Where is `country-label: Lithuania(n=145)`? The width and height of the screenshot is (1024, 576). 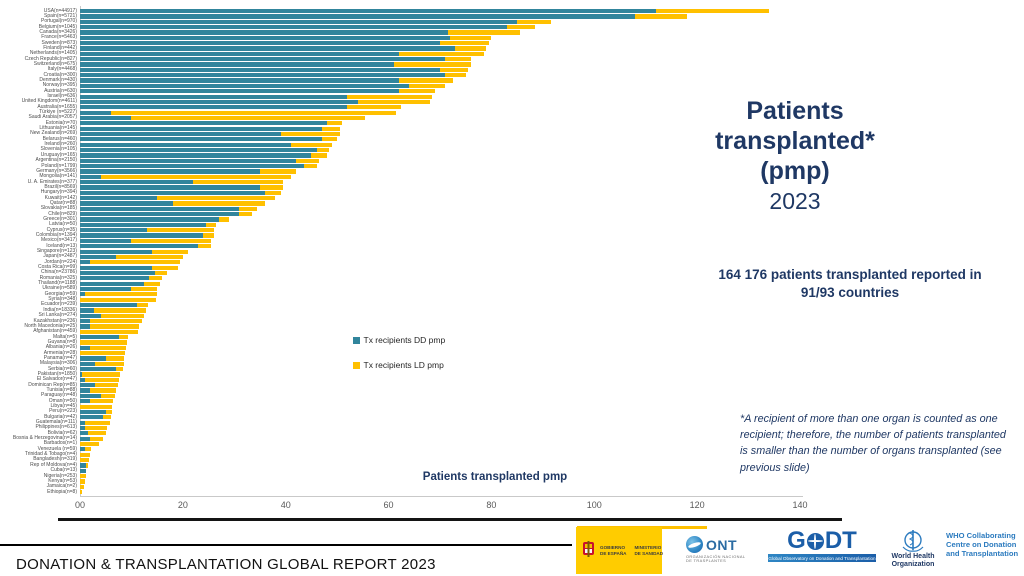
country-label: Lithuania(n=145) is located at coordinates (58, 128).